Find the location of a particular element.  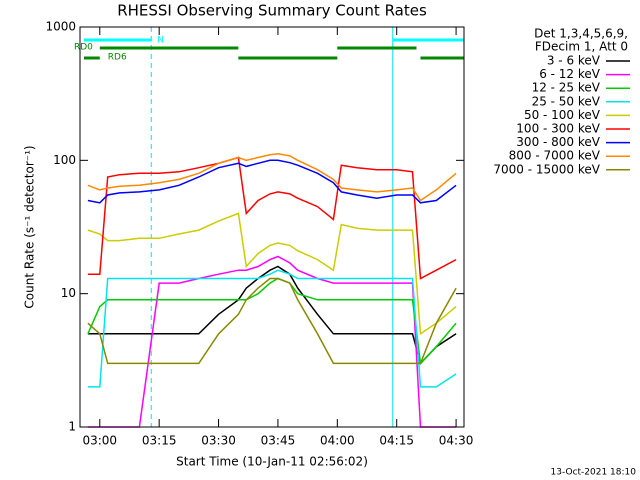

x-tick-label: 04:00 is located at coordinates (337, 441).